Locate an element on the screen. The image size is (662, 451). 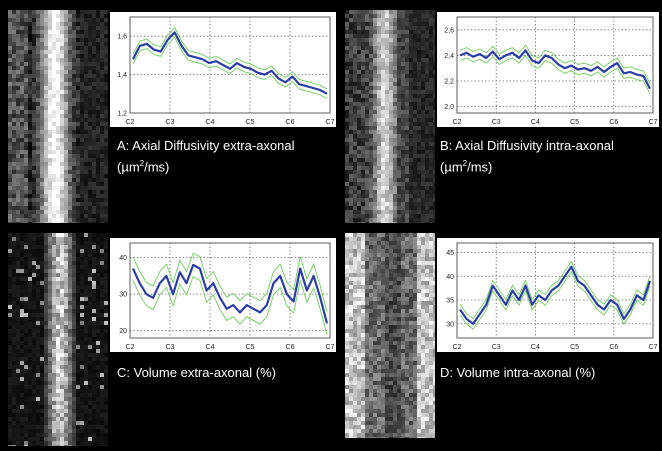
chart-a: C2 C3 C4 C5 C6 C7 1,2 1,4 1,6 is located at coordinates (223, 69).